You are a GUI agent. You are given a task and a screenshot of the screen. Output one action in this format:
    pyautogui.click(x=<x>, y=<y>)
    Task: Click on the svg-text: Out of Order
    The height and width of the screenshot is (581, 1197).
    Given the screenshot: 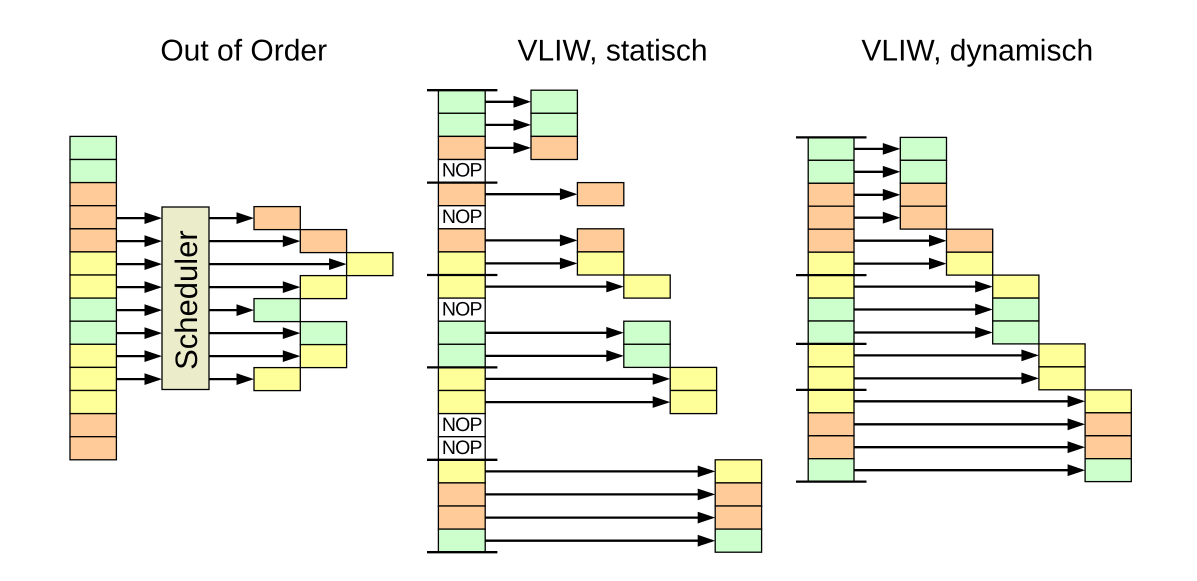 What is the action you would take?
    pyautogui.click(x=243, y=51)
    